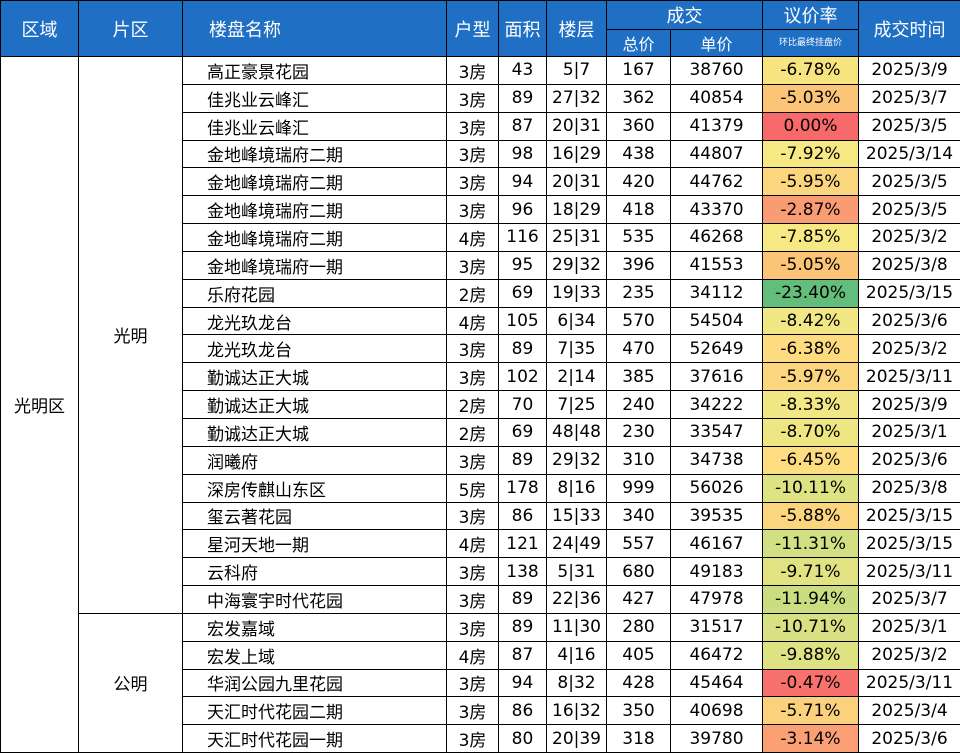 The height and width of the screenshot is (753, 960). What do you see at coordinates (810, 126) in the screenshot?
I see `discount-rate-cell: 0.00%` at bounding box center [810, 126].